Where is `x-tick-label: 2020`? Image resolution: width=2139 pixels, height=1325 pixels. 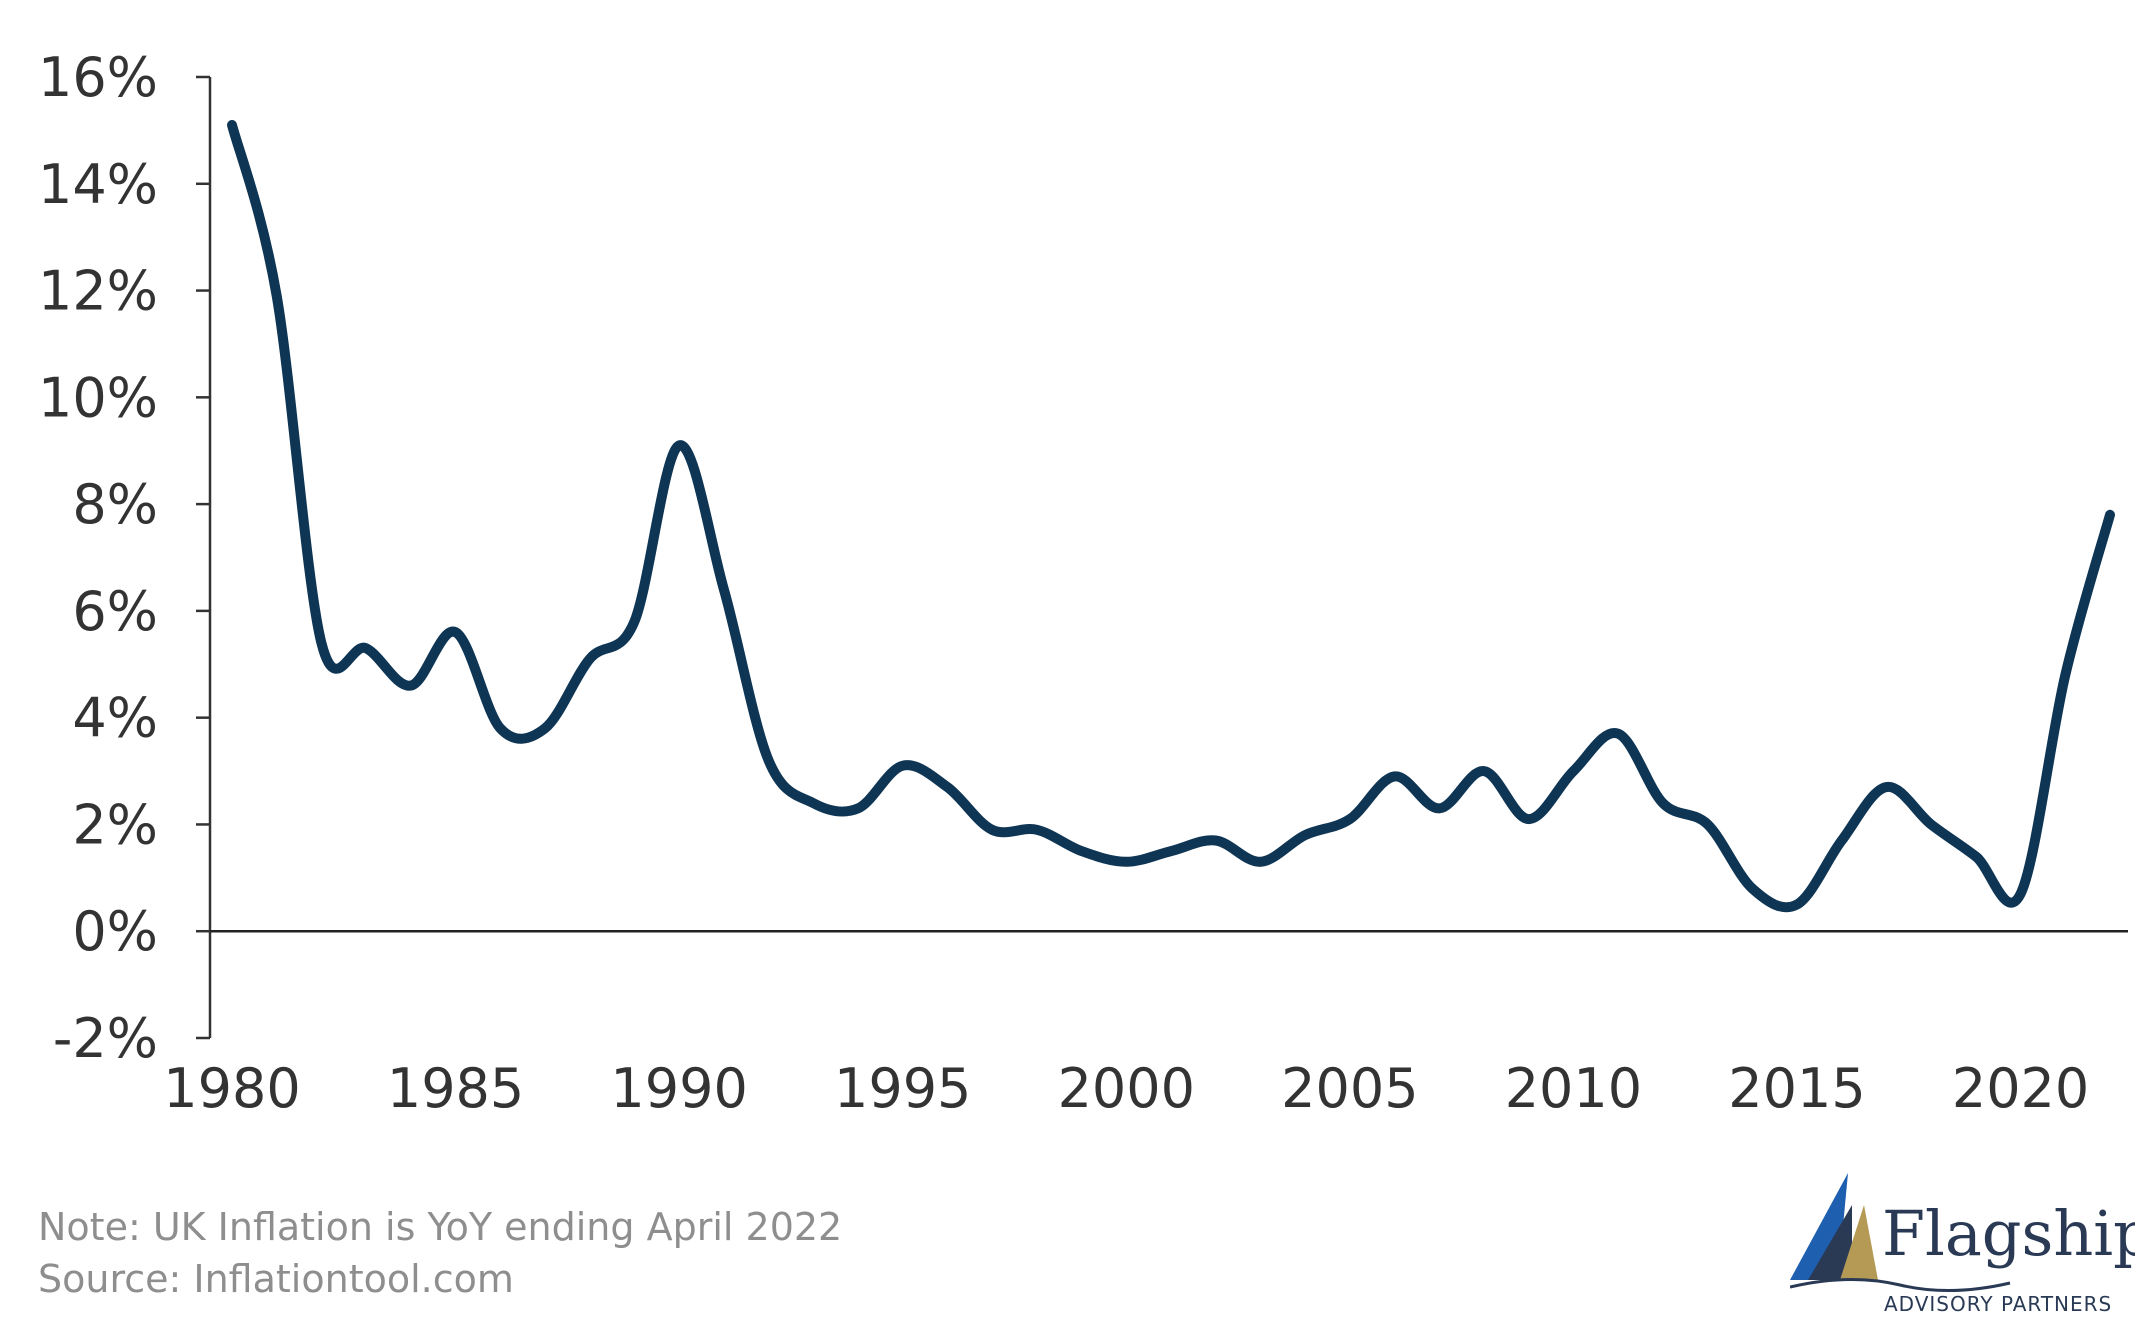 x-tick-label: 2020 is located at coordinates (2020, 1088).